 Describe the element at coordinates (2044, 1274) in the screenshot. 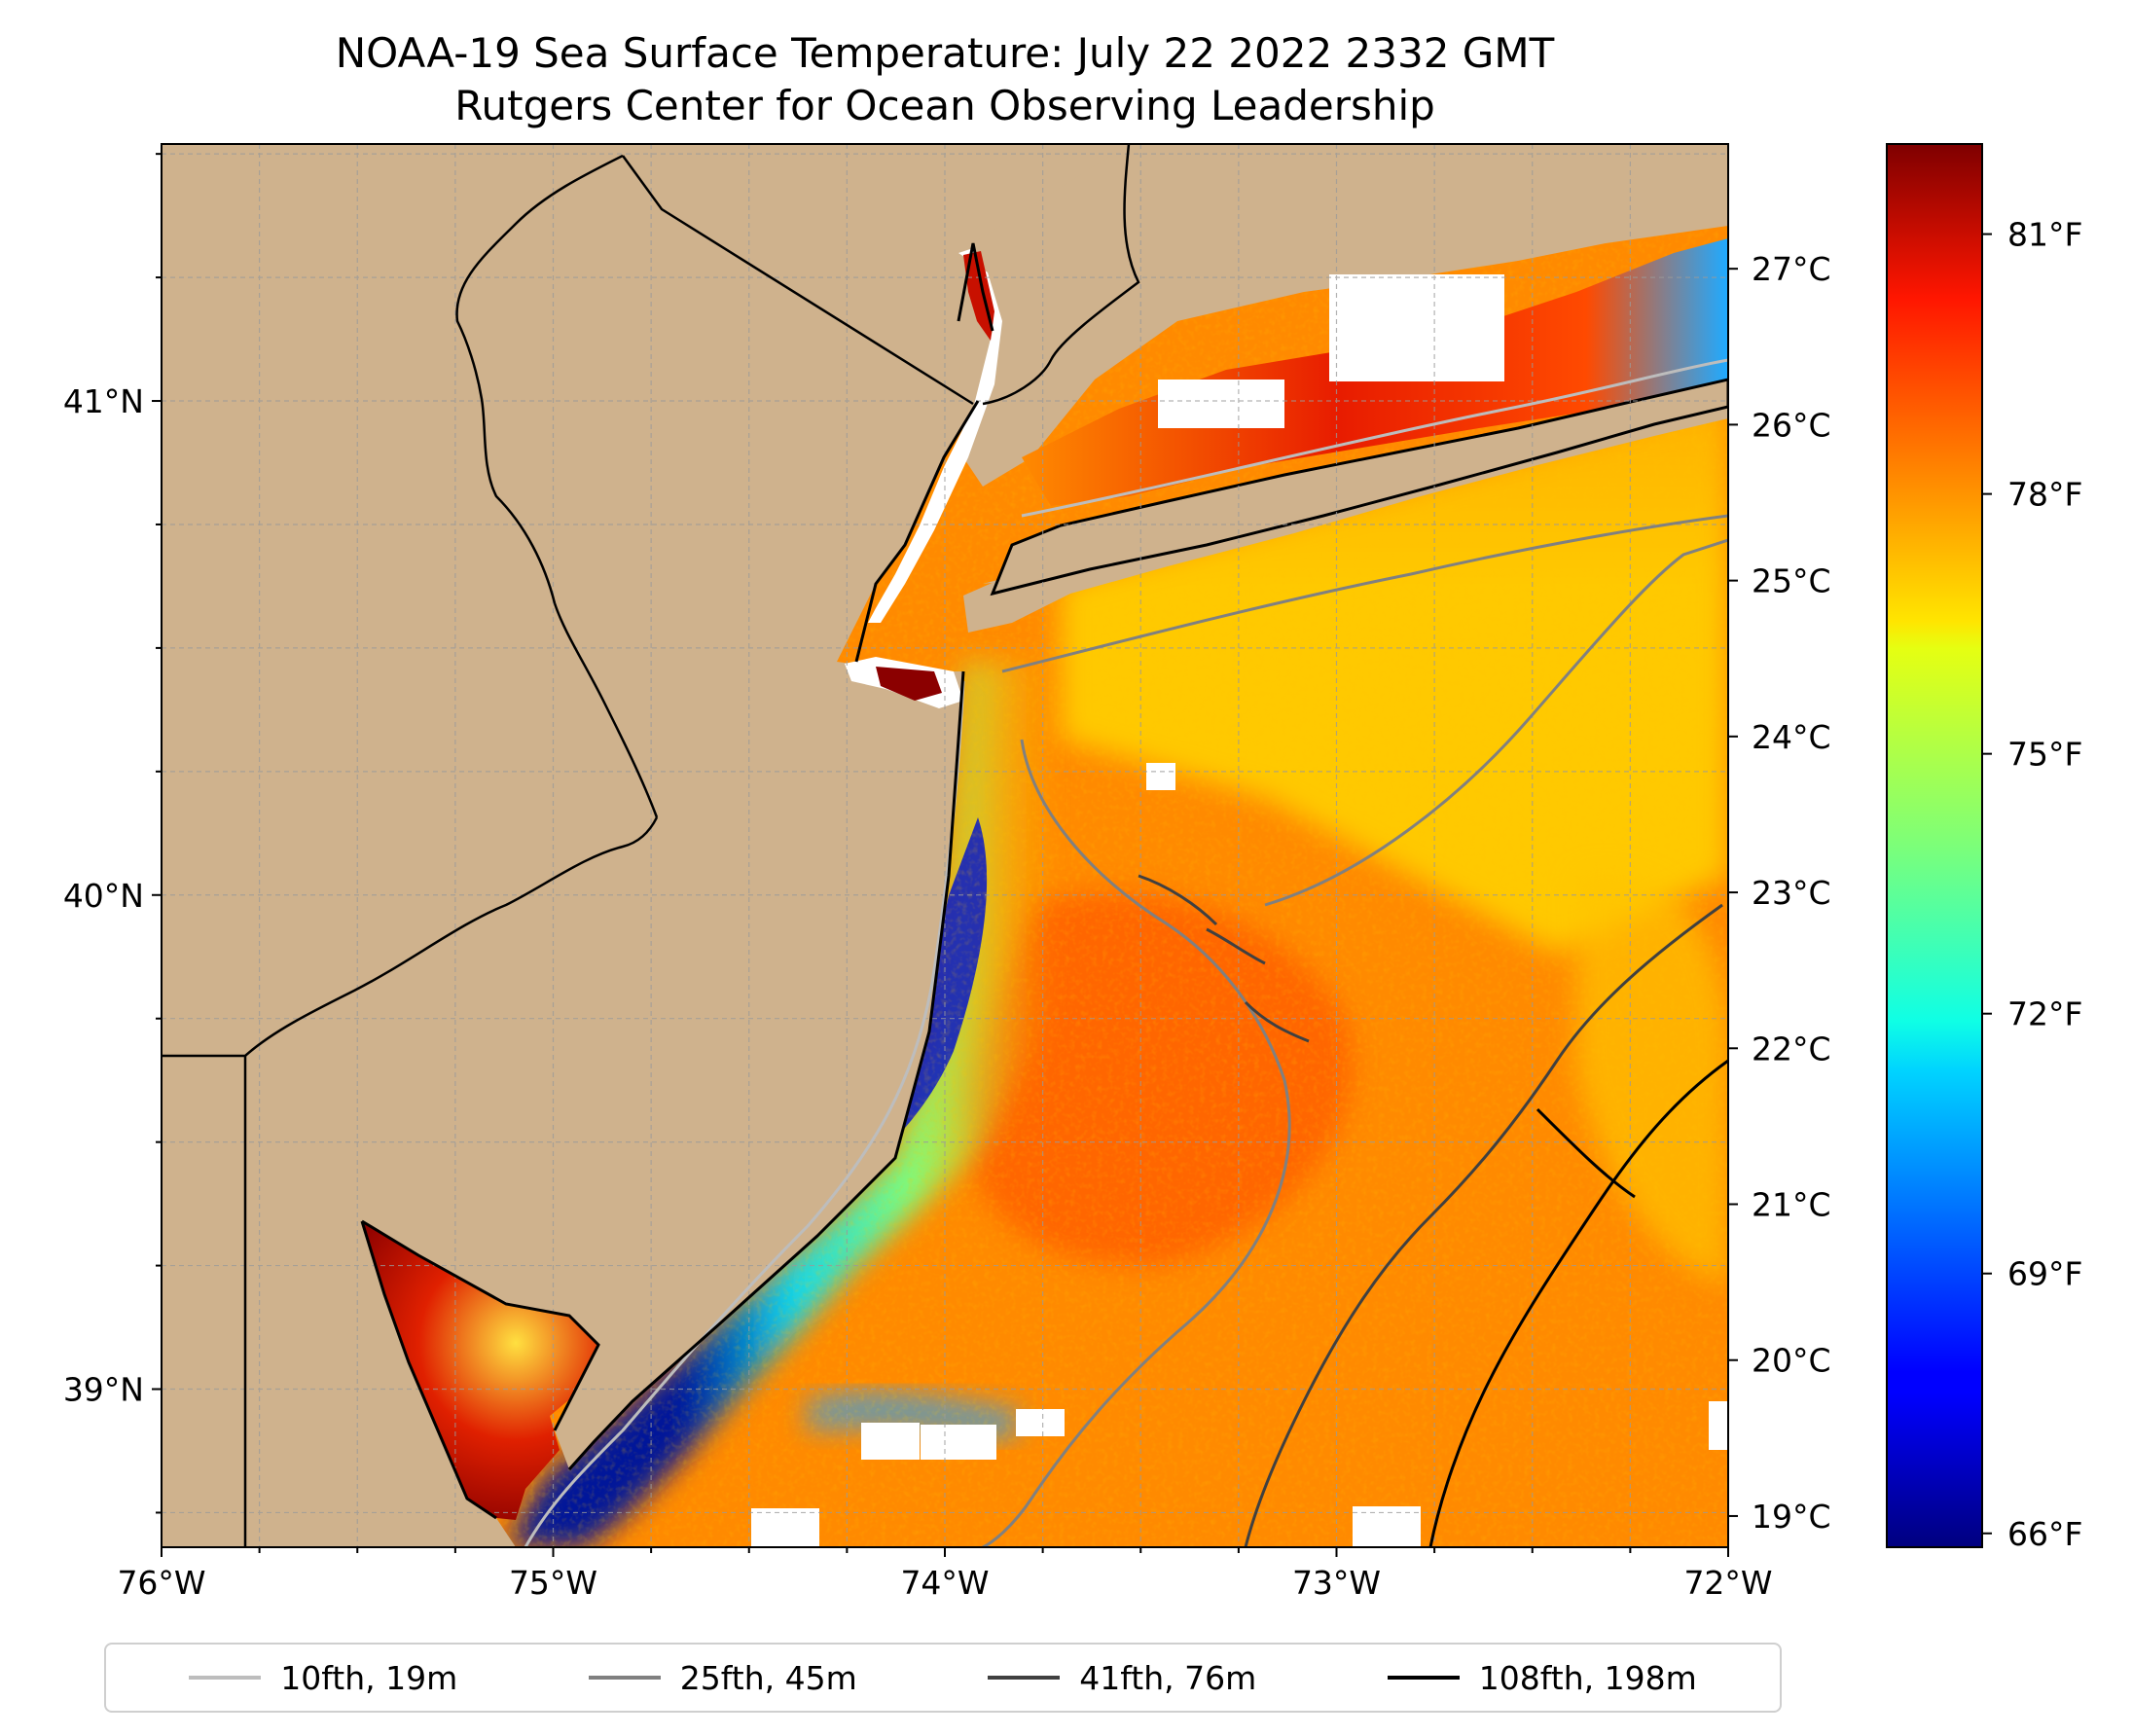

I see `fahrenheit-tick-label: 69°F` at that location.